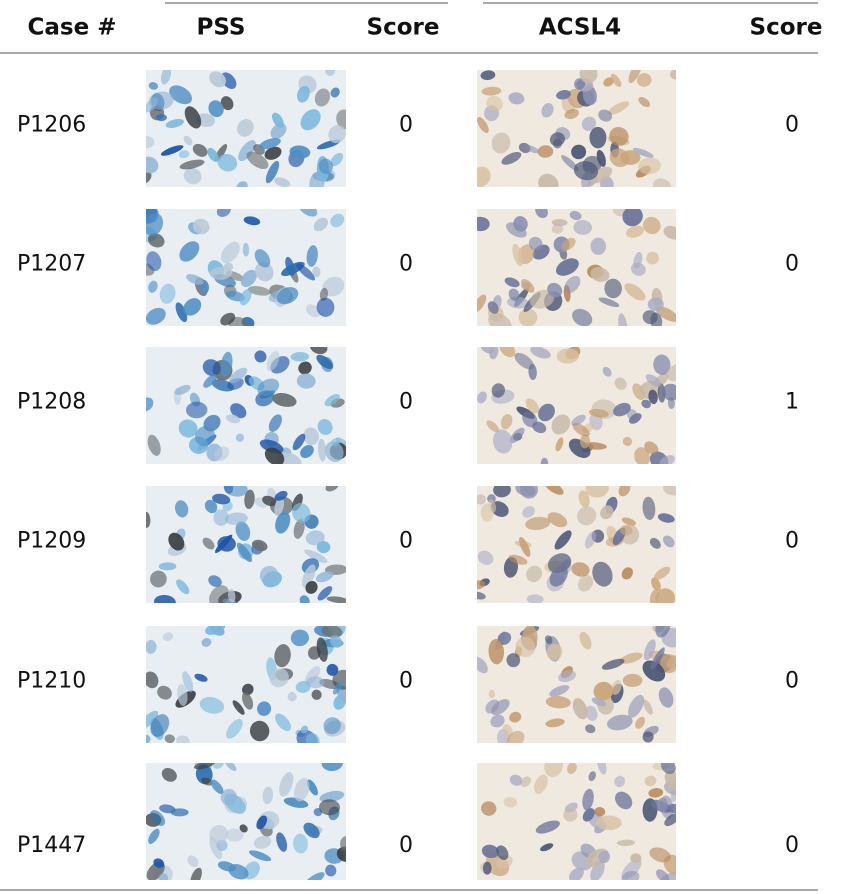 The width and height of the screenshot is (865, 894). Describe the element at coordinates (406, 125) in the screenshot. I see `pss-score: 0` at that location.